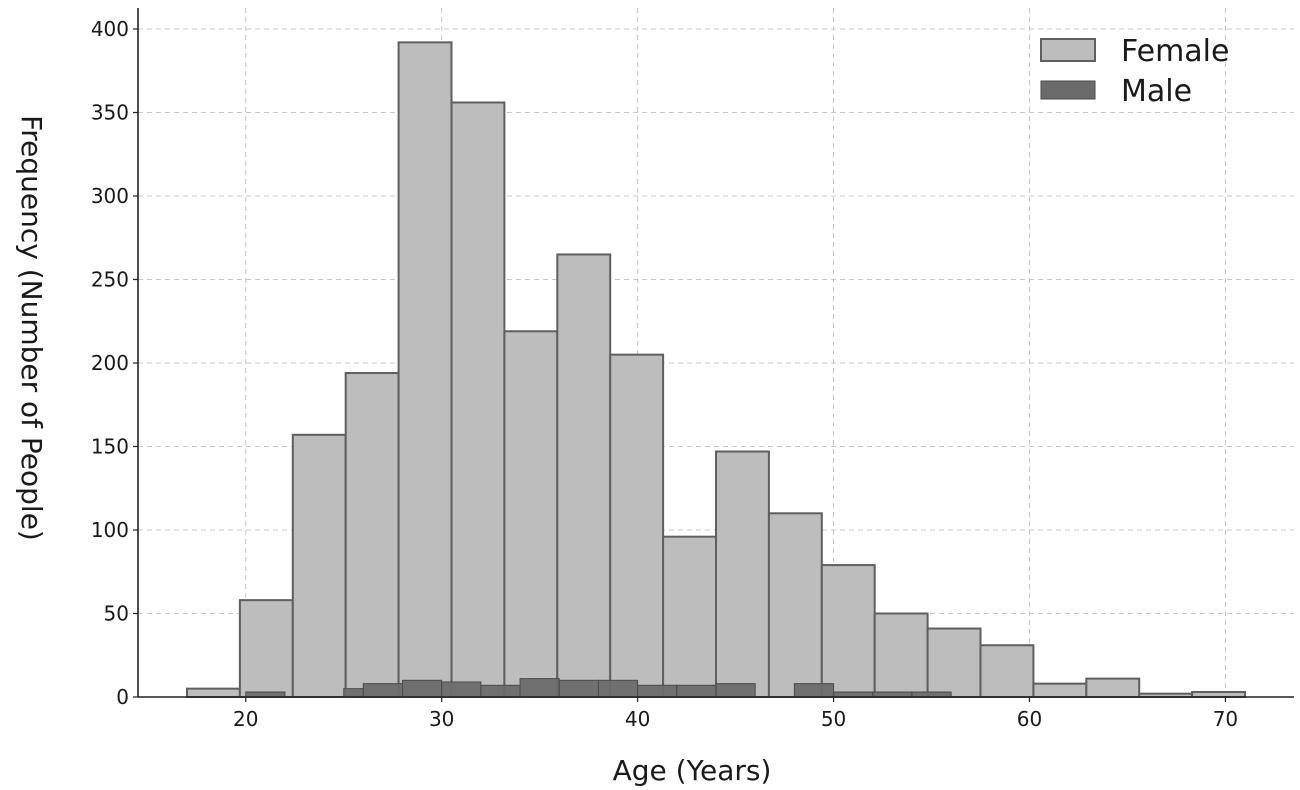 This screenshot has width=1300, height=790. Describe the element at coordinates (1068, 90) in the screenshot. I see `legend-swatch-male` at that location.